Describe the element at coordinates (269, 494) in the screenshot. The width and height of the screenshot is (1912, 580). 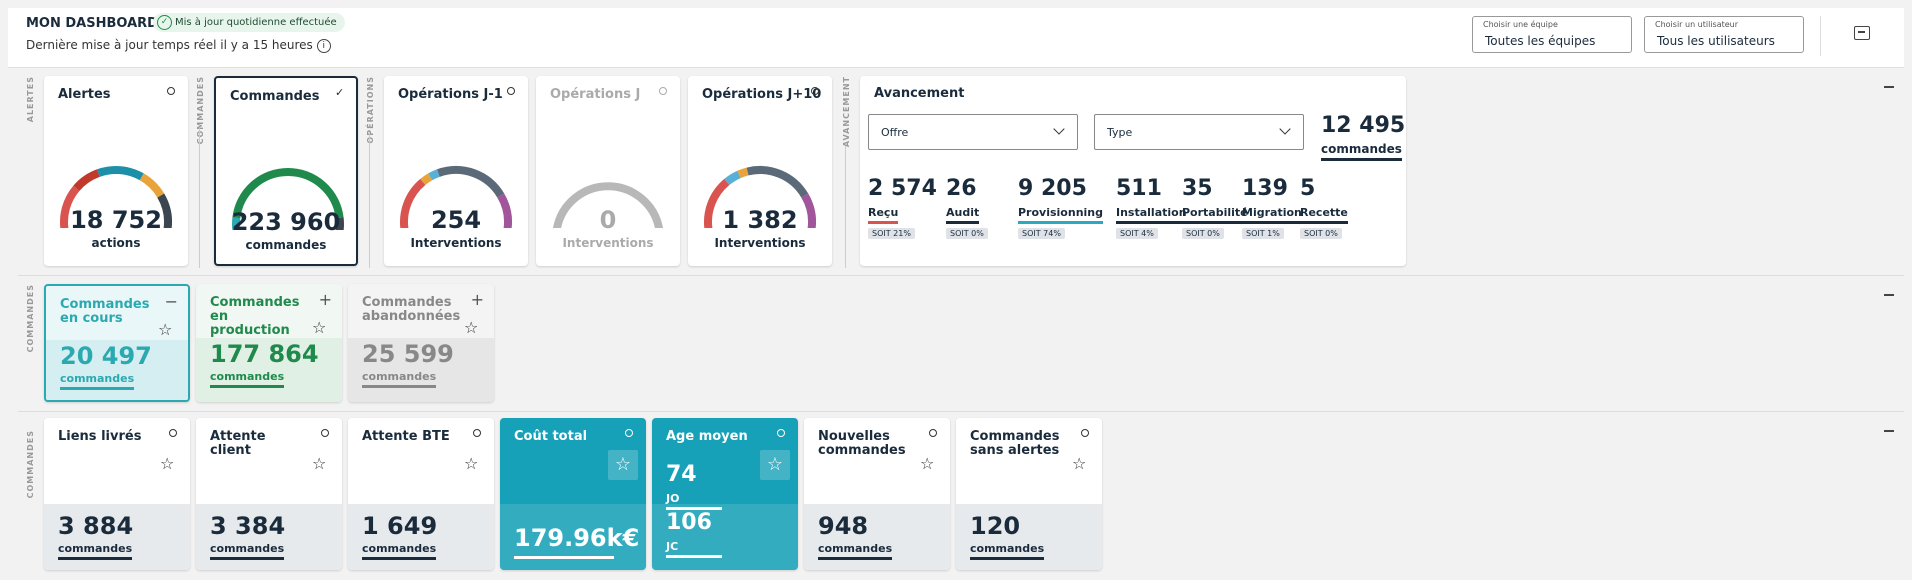
I see `kpi-card-1: Attente client ☆ 3 384 commandes` at that location.